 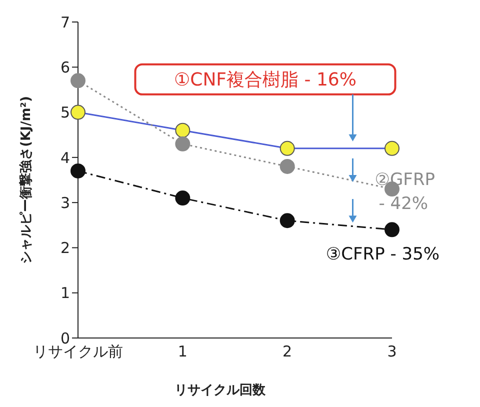 I want to click on y-tick-label: 2, so click(x=65, y=248).